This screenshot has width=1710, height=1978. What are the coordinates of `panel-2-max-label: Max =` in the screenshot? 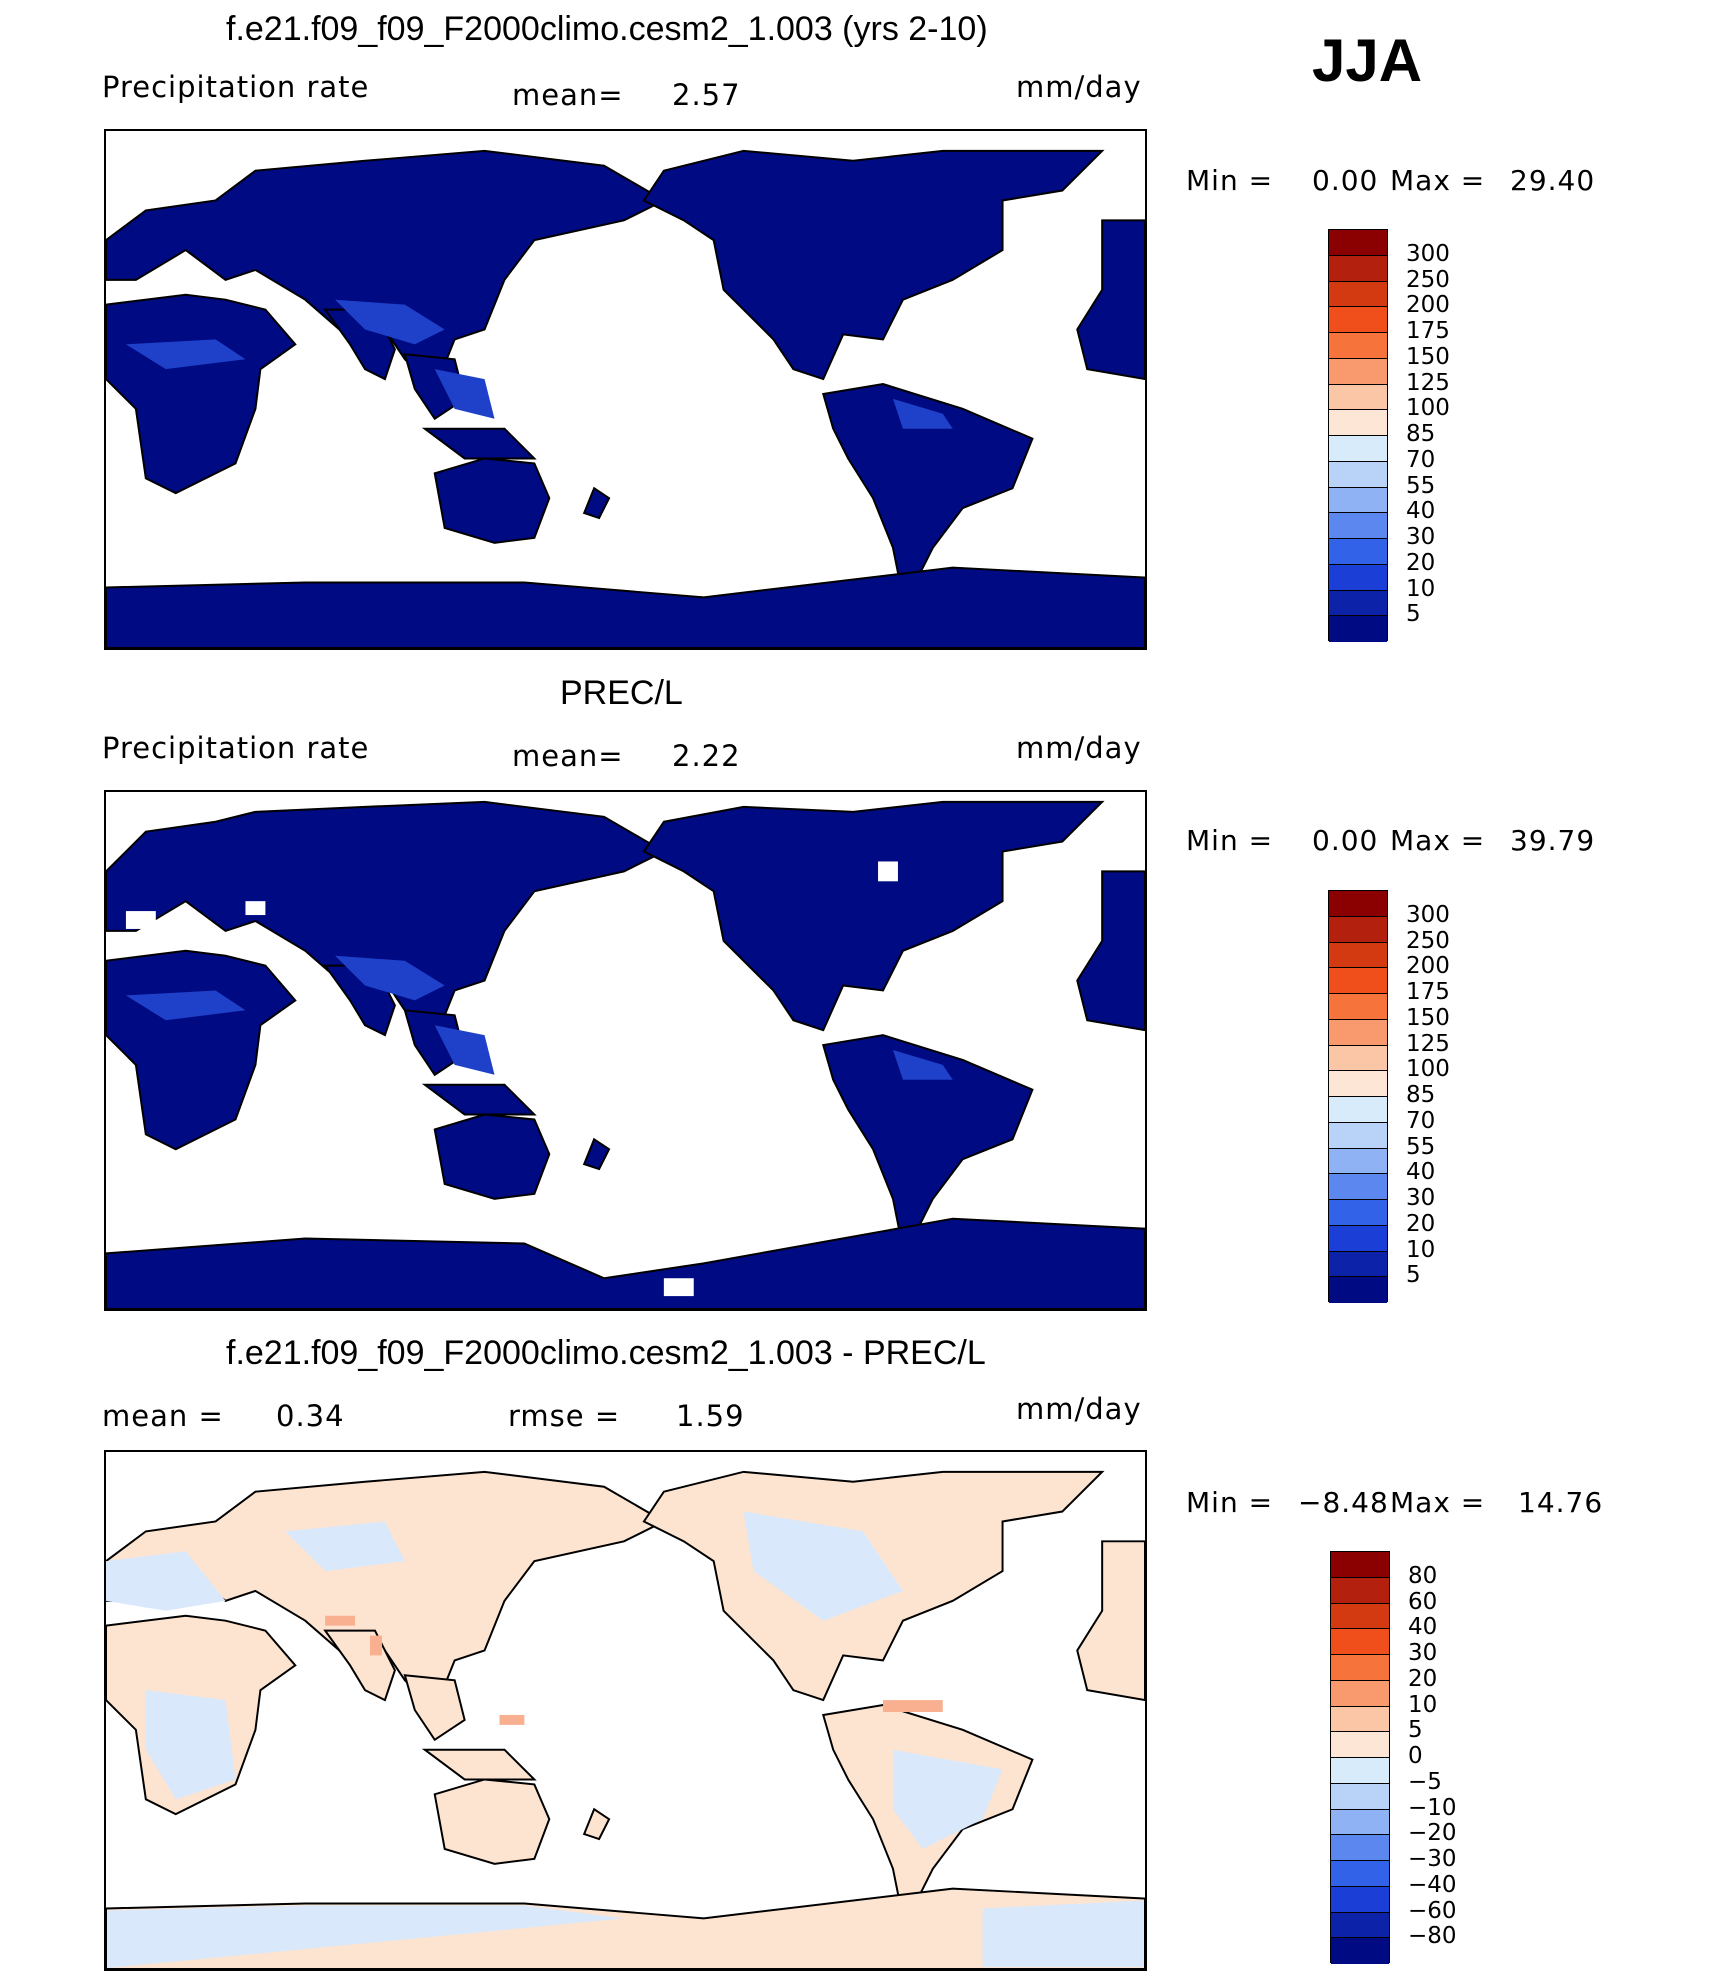 It's located at (1438, 840).